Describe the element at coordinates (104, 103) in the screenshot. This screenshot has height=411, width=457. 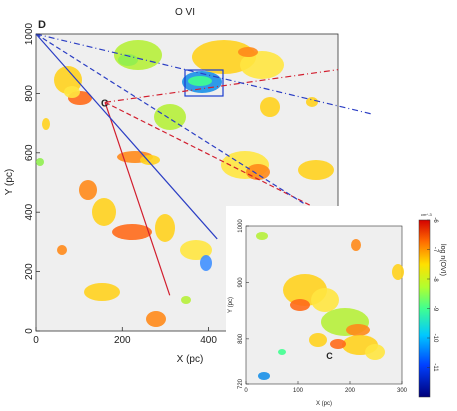
I see `marker-c-label: C` at that location.